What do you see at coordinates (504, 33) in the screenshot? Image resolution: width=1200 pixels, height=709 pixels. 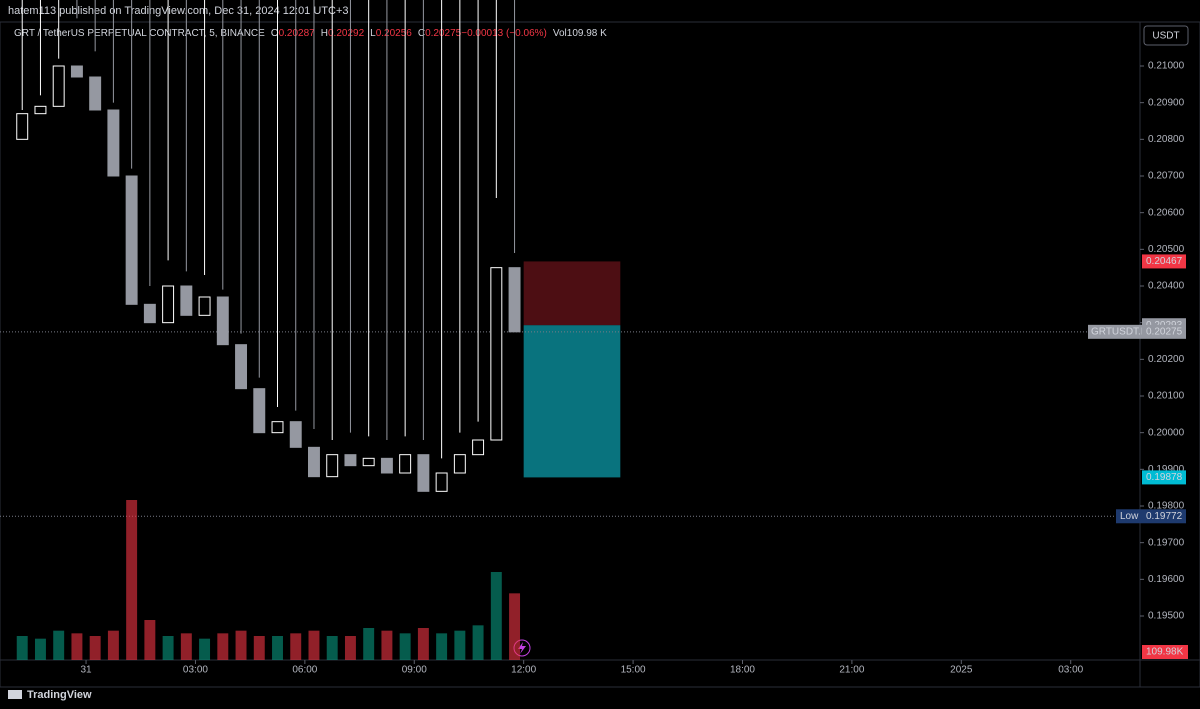 I see `legend-value: −0.00013 (−0.06%)` at bounding box center [504, 33].